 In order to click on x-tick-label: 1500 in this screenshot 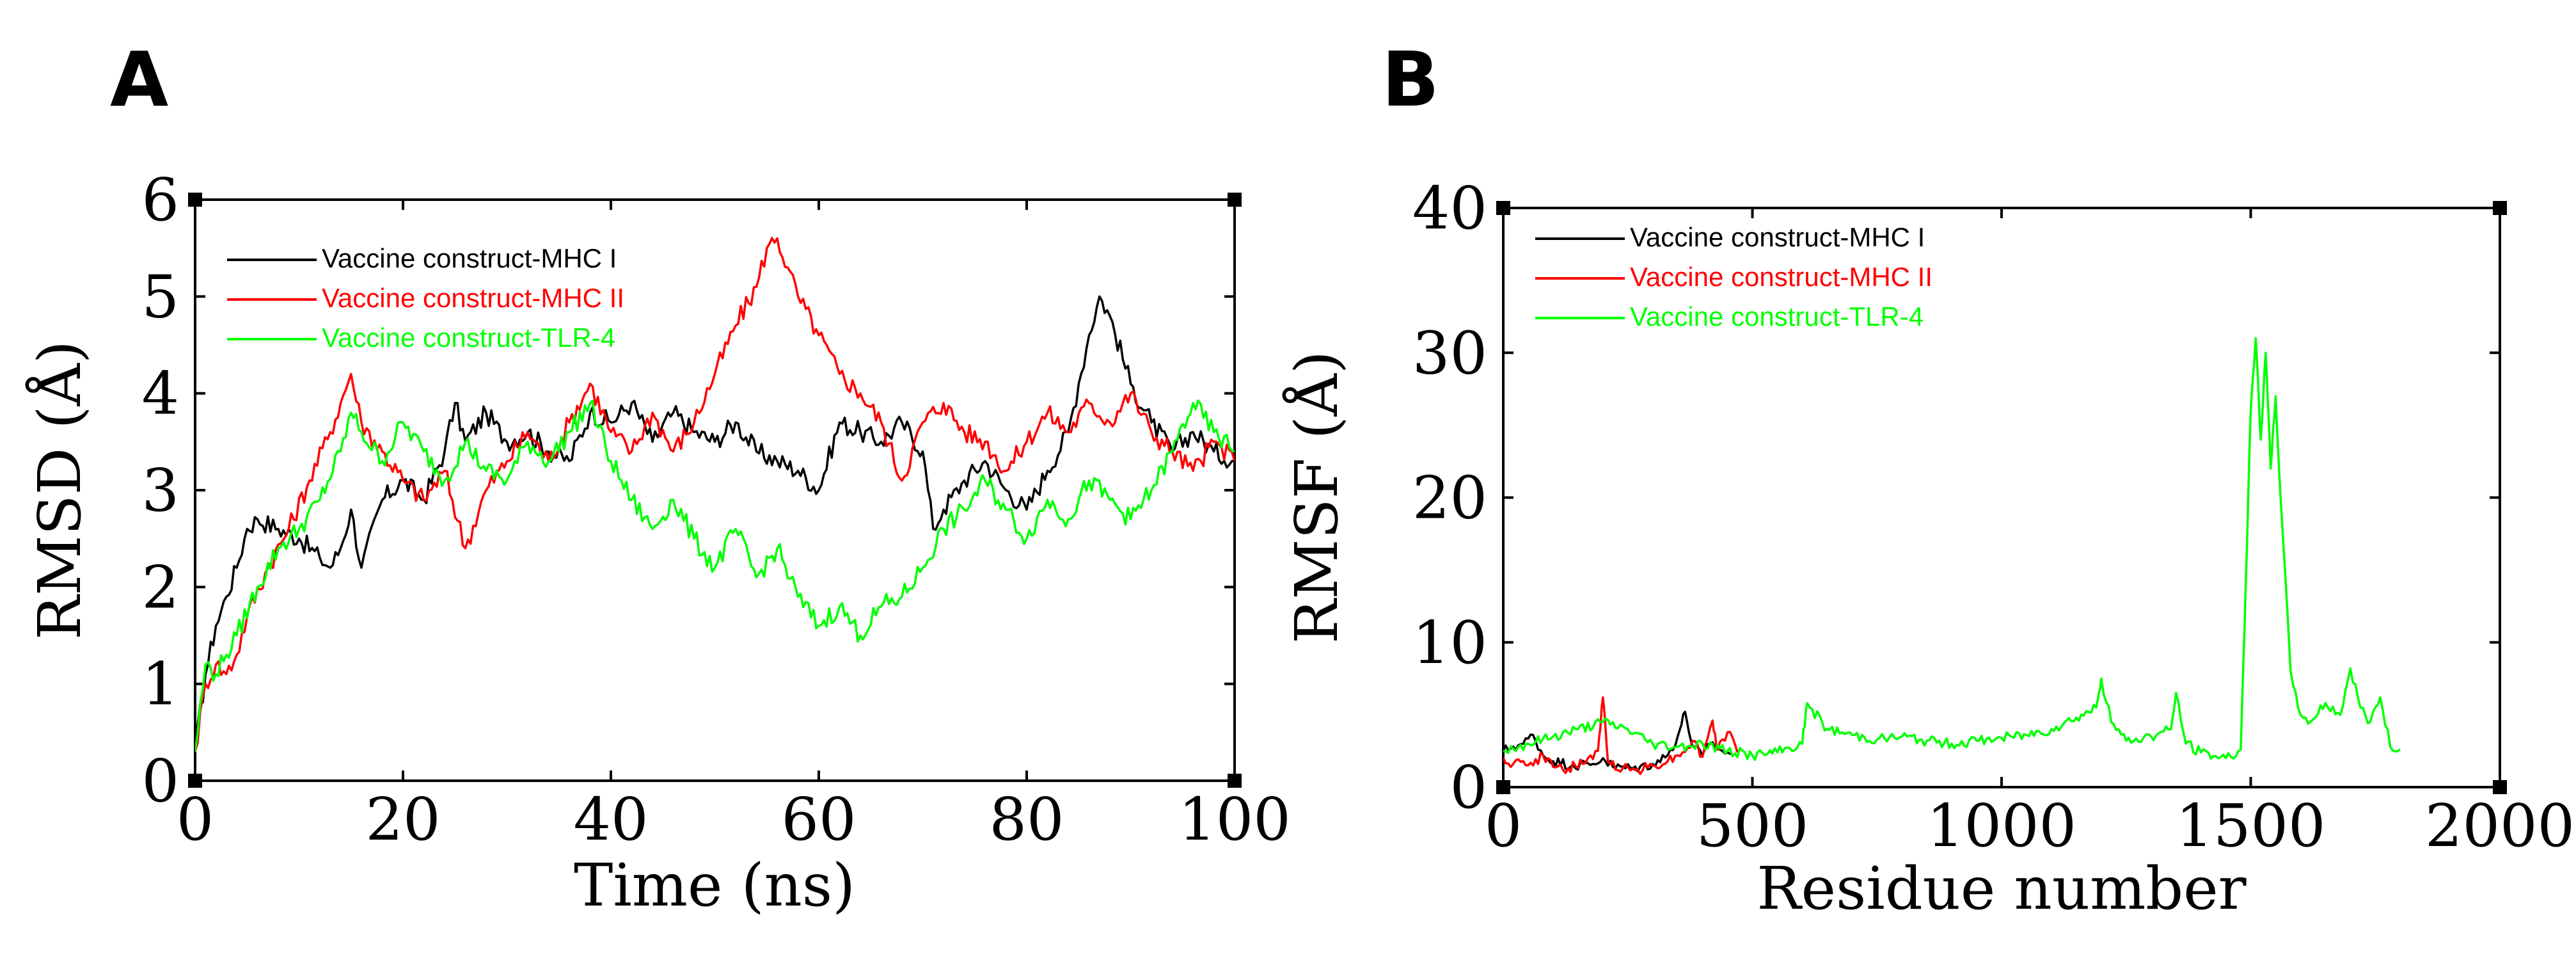, I will do `click(2250, 826)`.